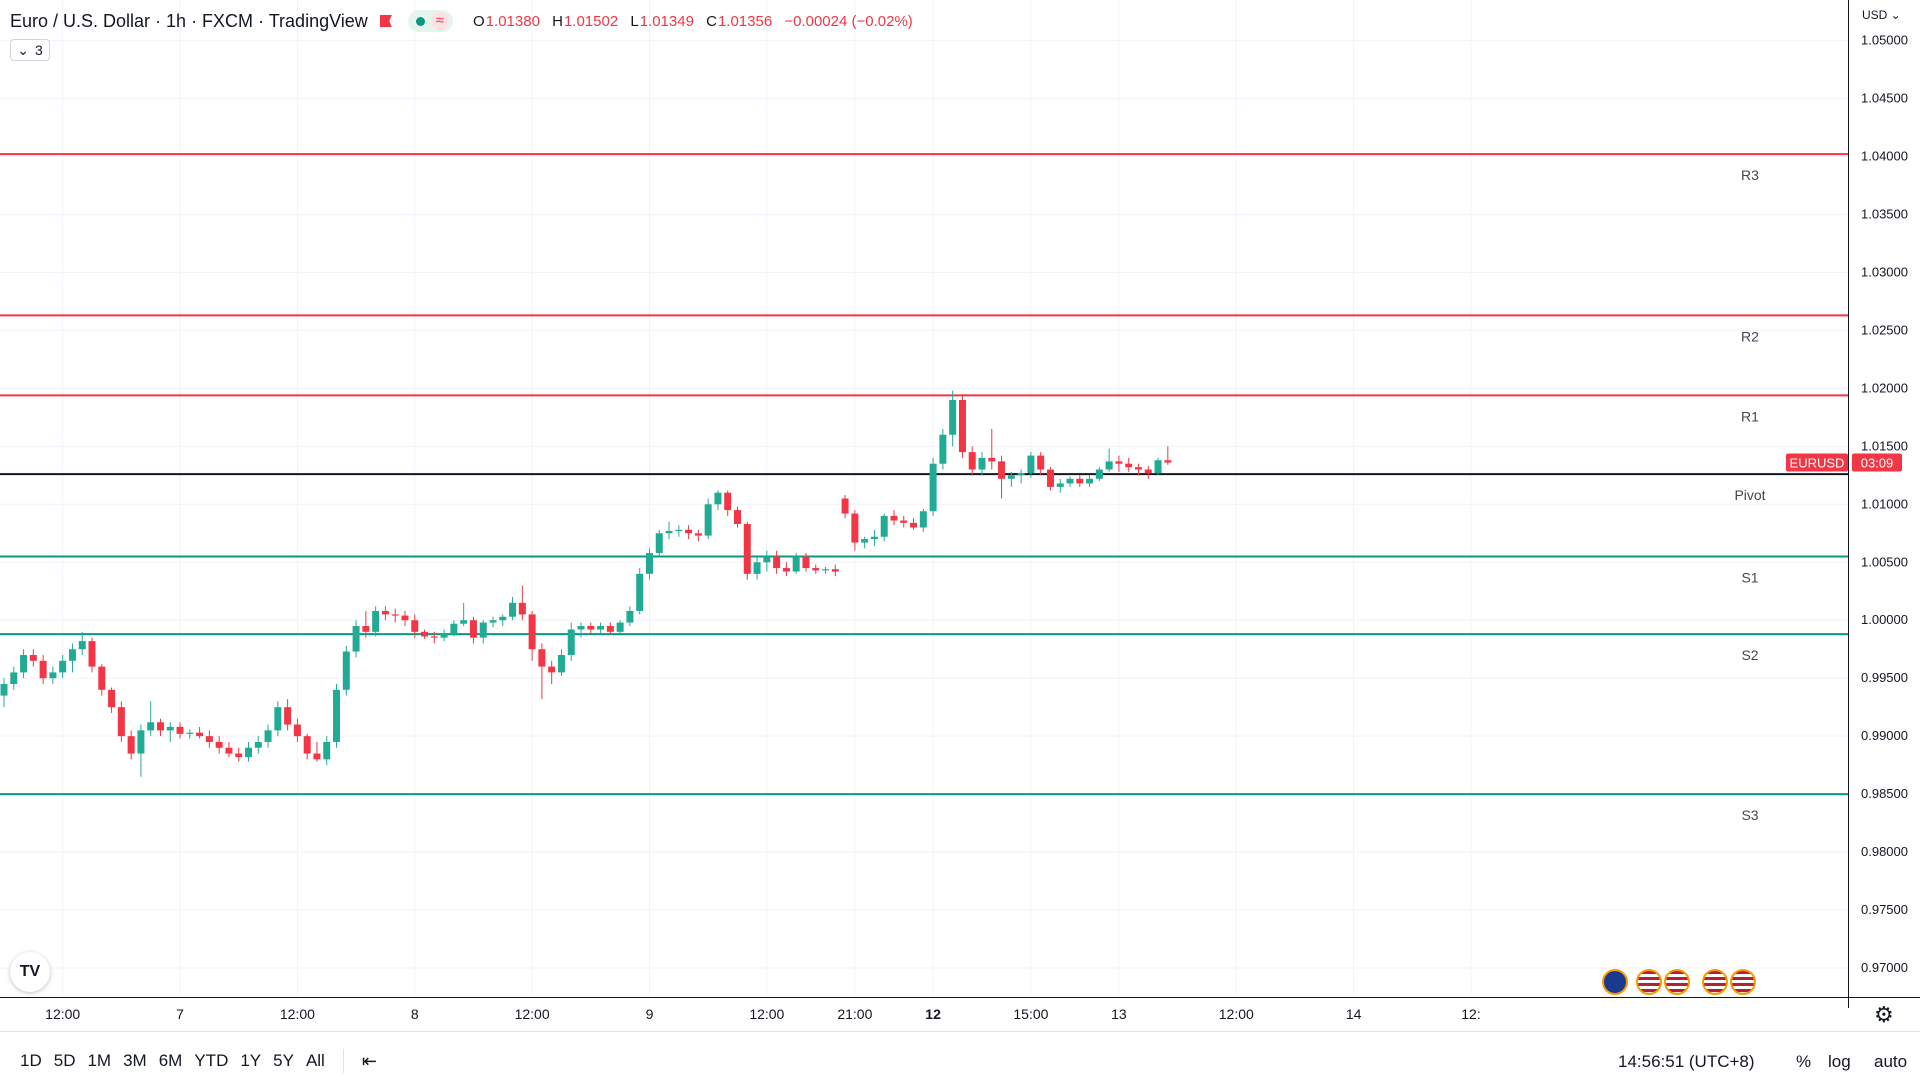  Describe the element at coordinates (251, 1060) in the screenshot. I see `timeframe-1y: 1Y` at that location.